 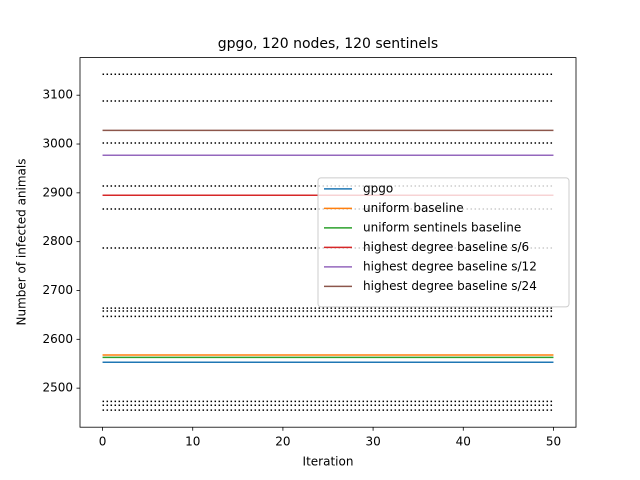 What do you see at coordinates (450, 286) in the screenshot?
I see `legend-label: highest degree baseline s/24` at bounding box center [450, 286].